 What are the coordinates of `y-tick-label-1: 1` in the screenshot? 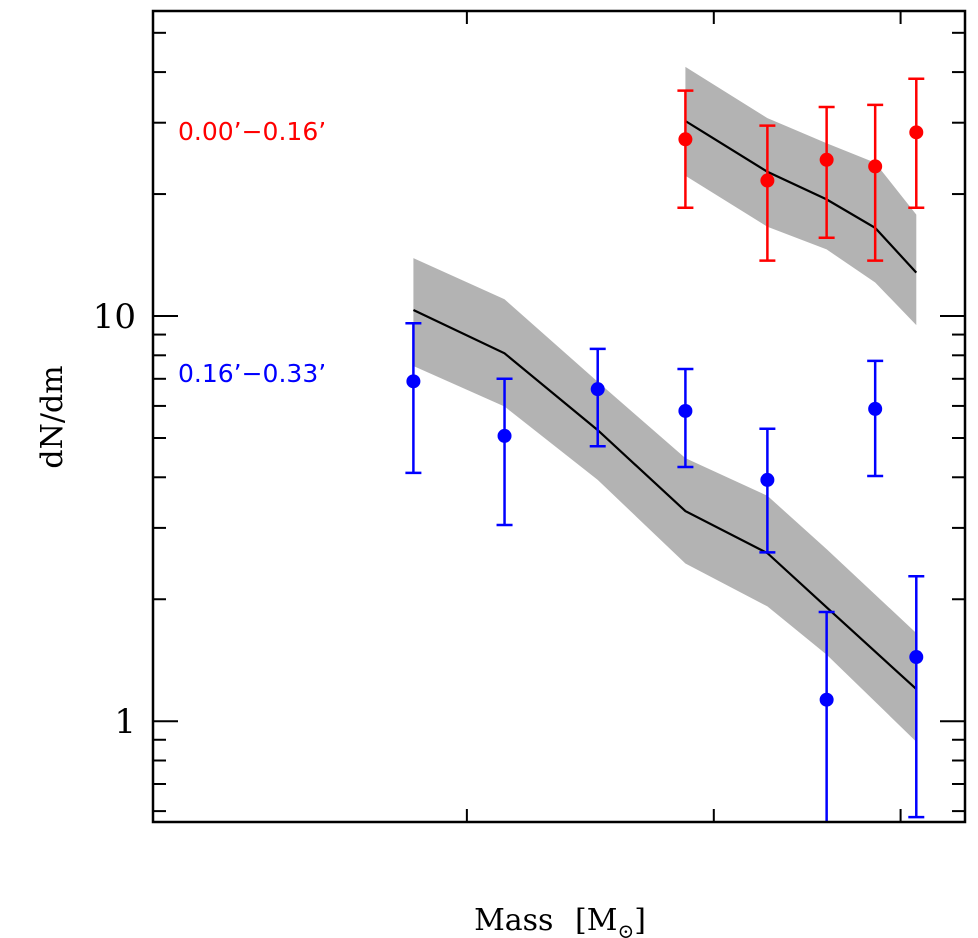 It's located at (125, 722).